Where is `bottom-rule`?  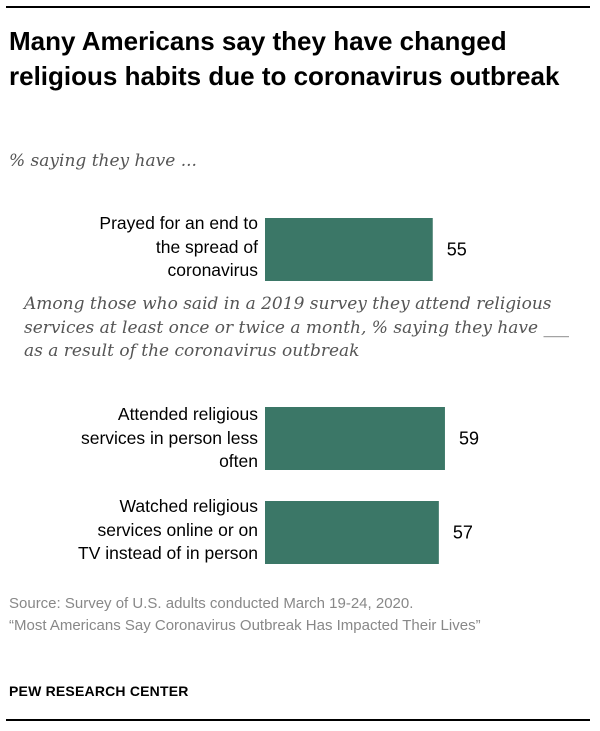 bottom-rule is located at coordinates (298, 720).